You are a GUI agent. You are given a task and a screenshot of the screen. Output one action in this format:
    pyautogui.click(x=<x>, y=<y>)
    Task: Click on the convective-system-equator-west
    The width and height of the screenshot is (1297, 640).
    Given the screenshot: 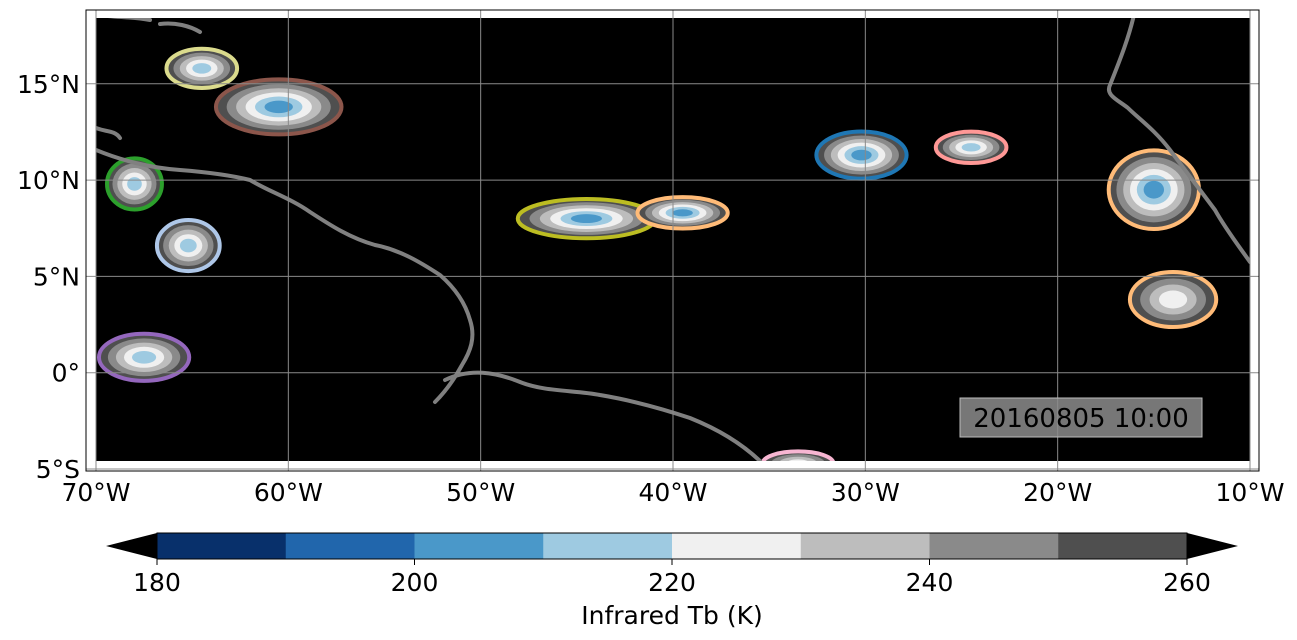 What is the action you would take?
    pyautogui.click(x=144, y=357)
    